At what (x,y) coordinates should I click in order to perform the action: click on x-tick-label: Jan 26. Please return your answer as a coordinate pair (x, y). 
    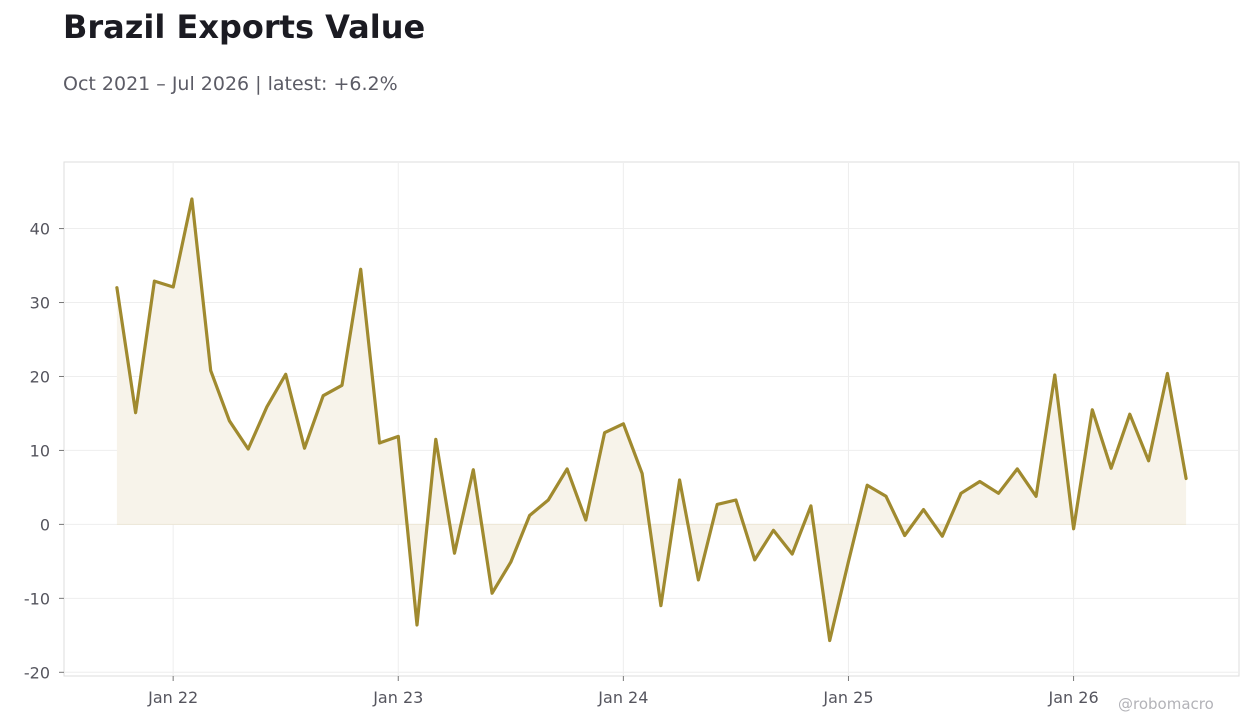
    Looking at the image, I should click on (1073, 697).